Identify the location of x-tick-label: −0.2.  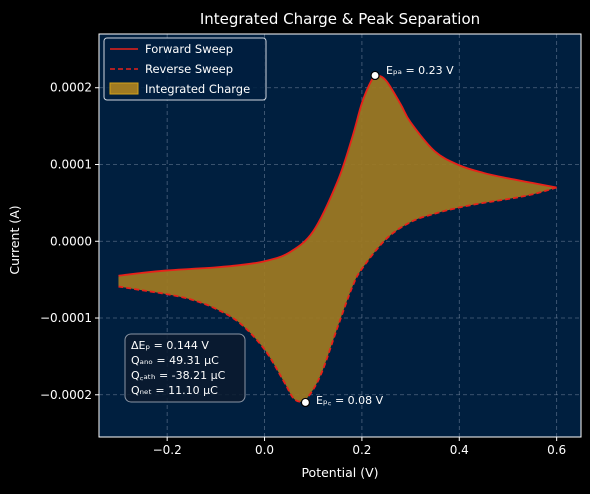
(167, 450).